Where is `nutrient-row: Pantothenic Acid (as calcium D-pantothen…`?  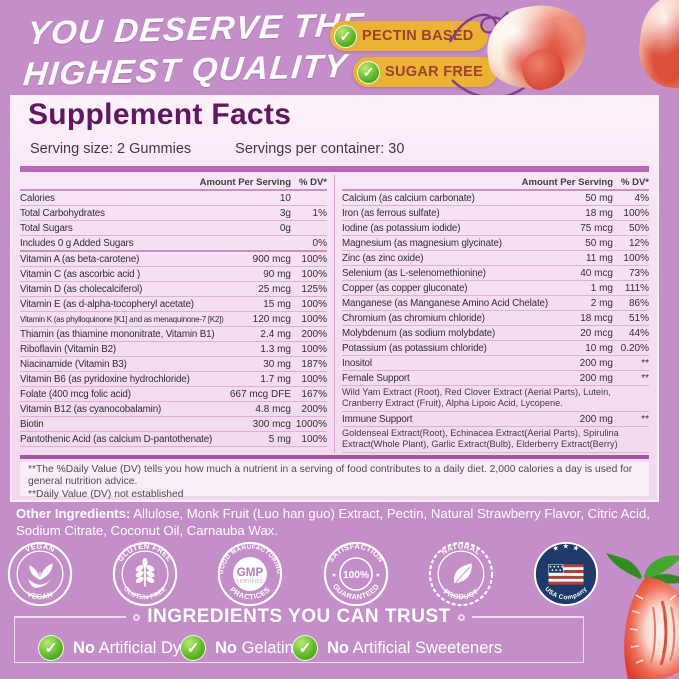
nutrient-row: Pantothenic Acid (as calcium D-pantothen… is located at coordinates (173, 439).